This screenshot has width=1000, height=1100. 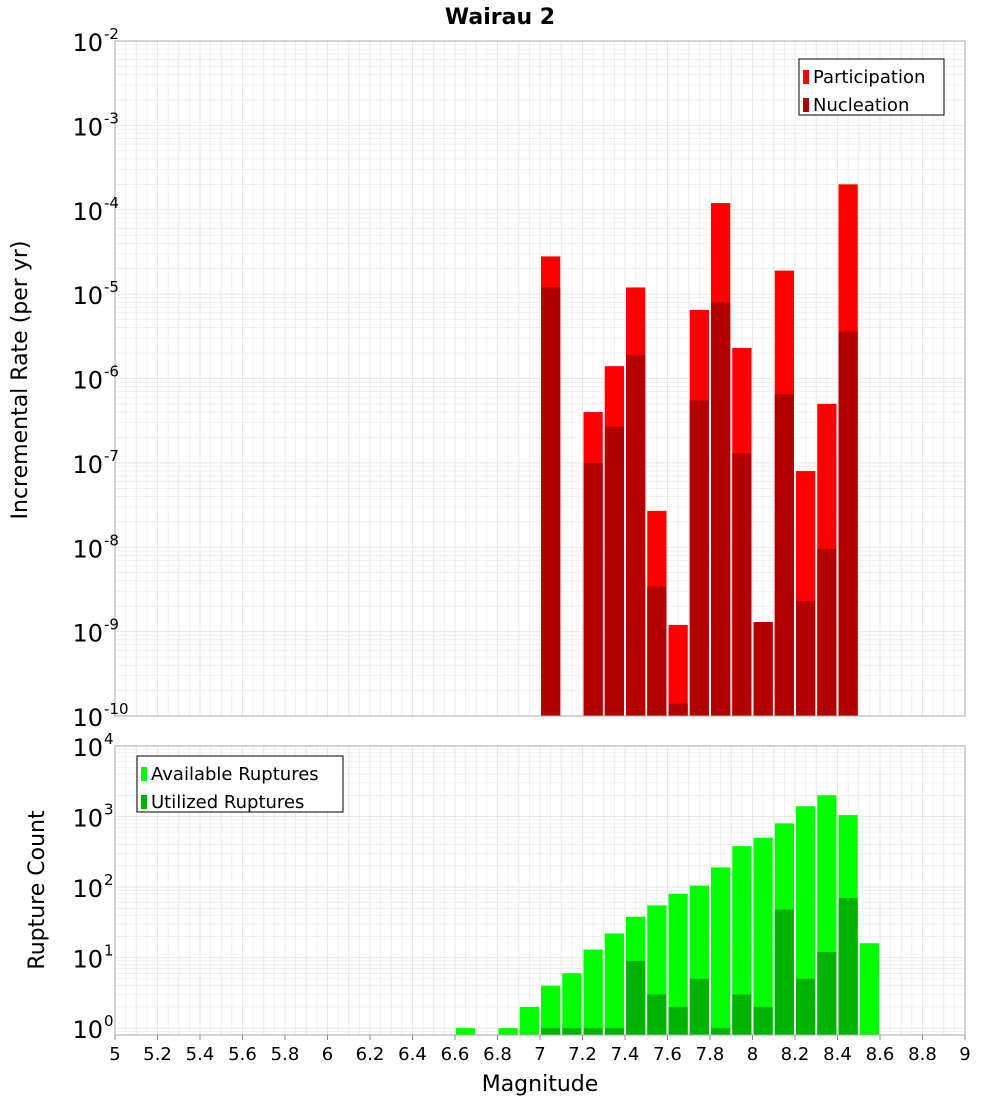 I want to click on top-legend-box, so click(x=871, y=87).